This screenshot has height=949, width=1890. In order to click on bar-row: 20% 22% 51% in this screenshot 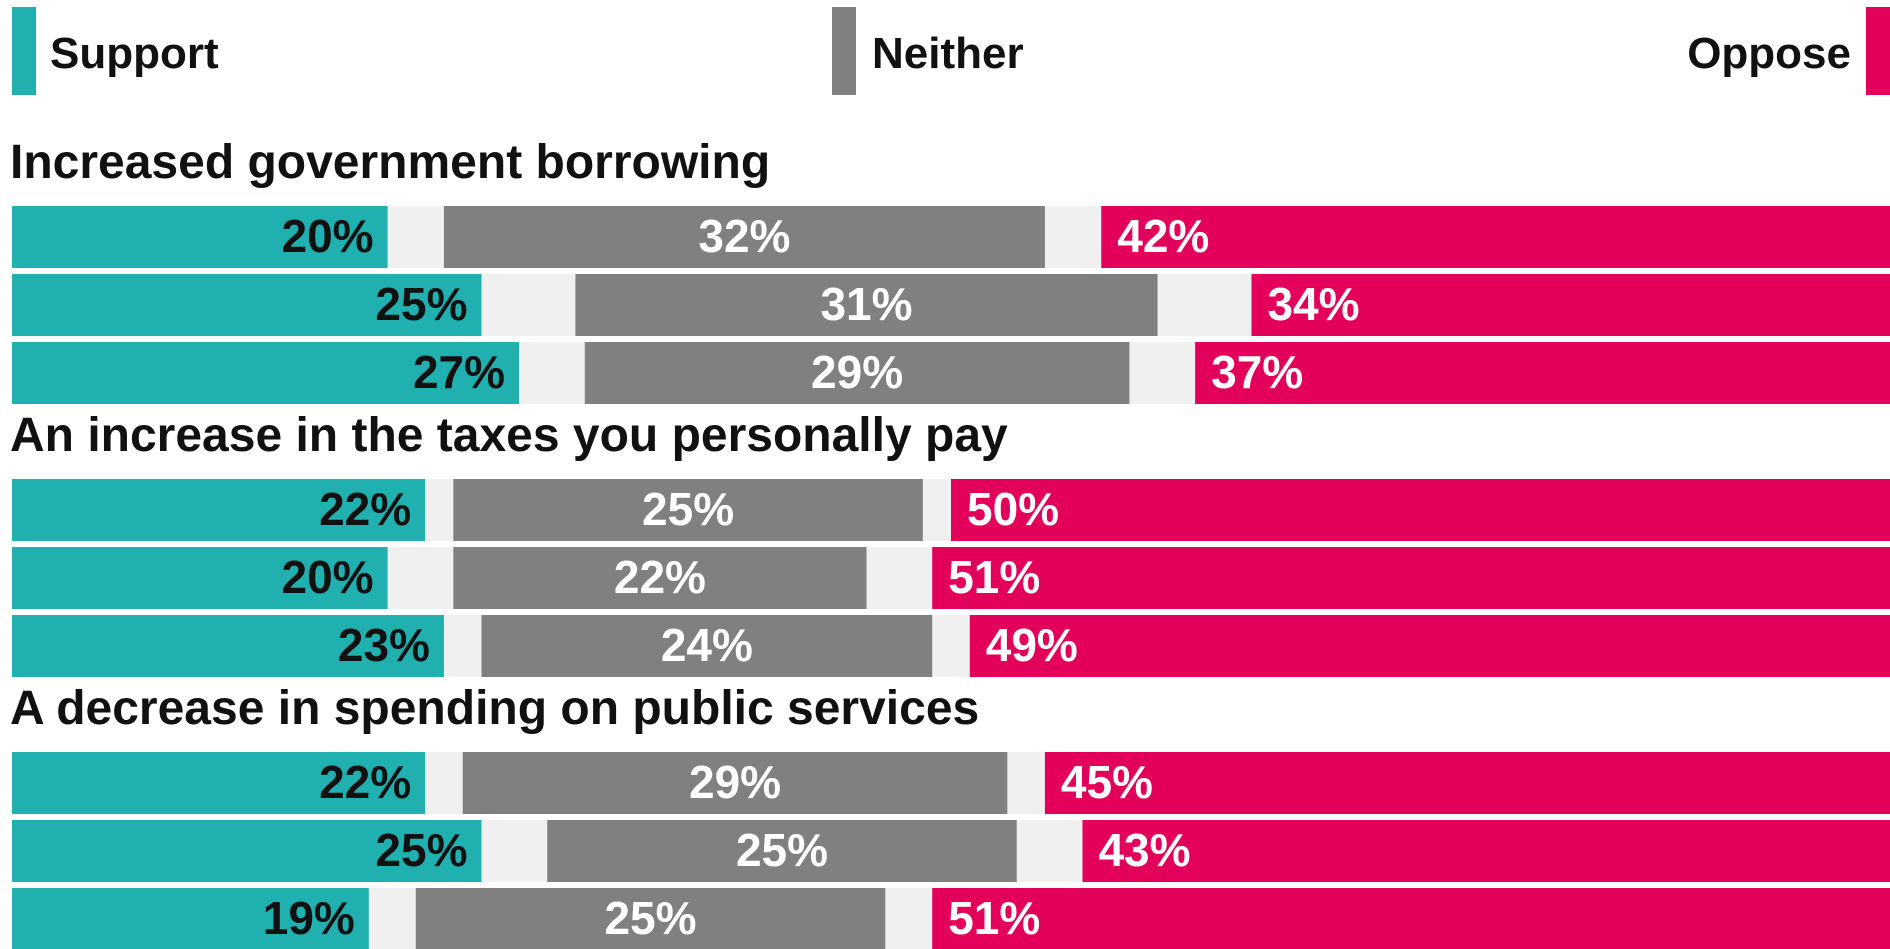, I will do `click(951, 578)`.